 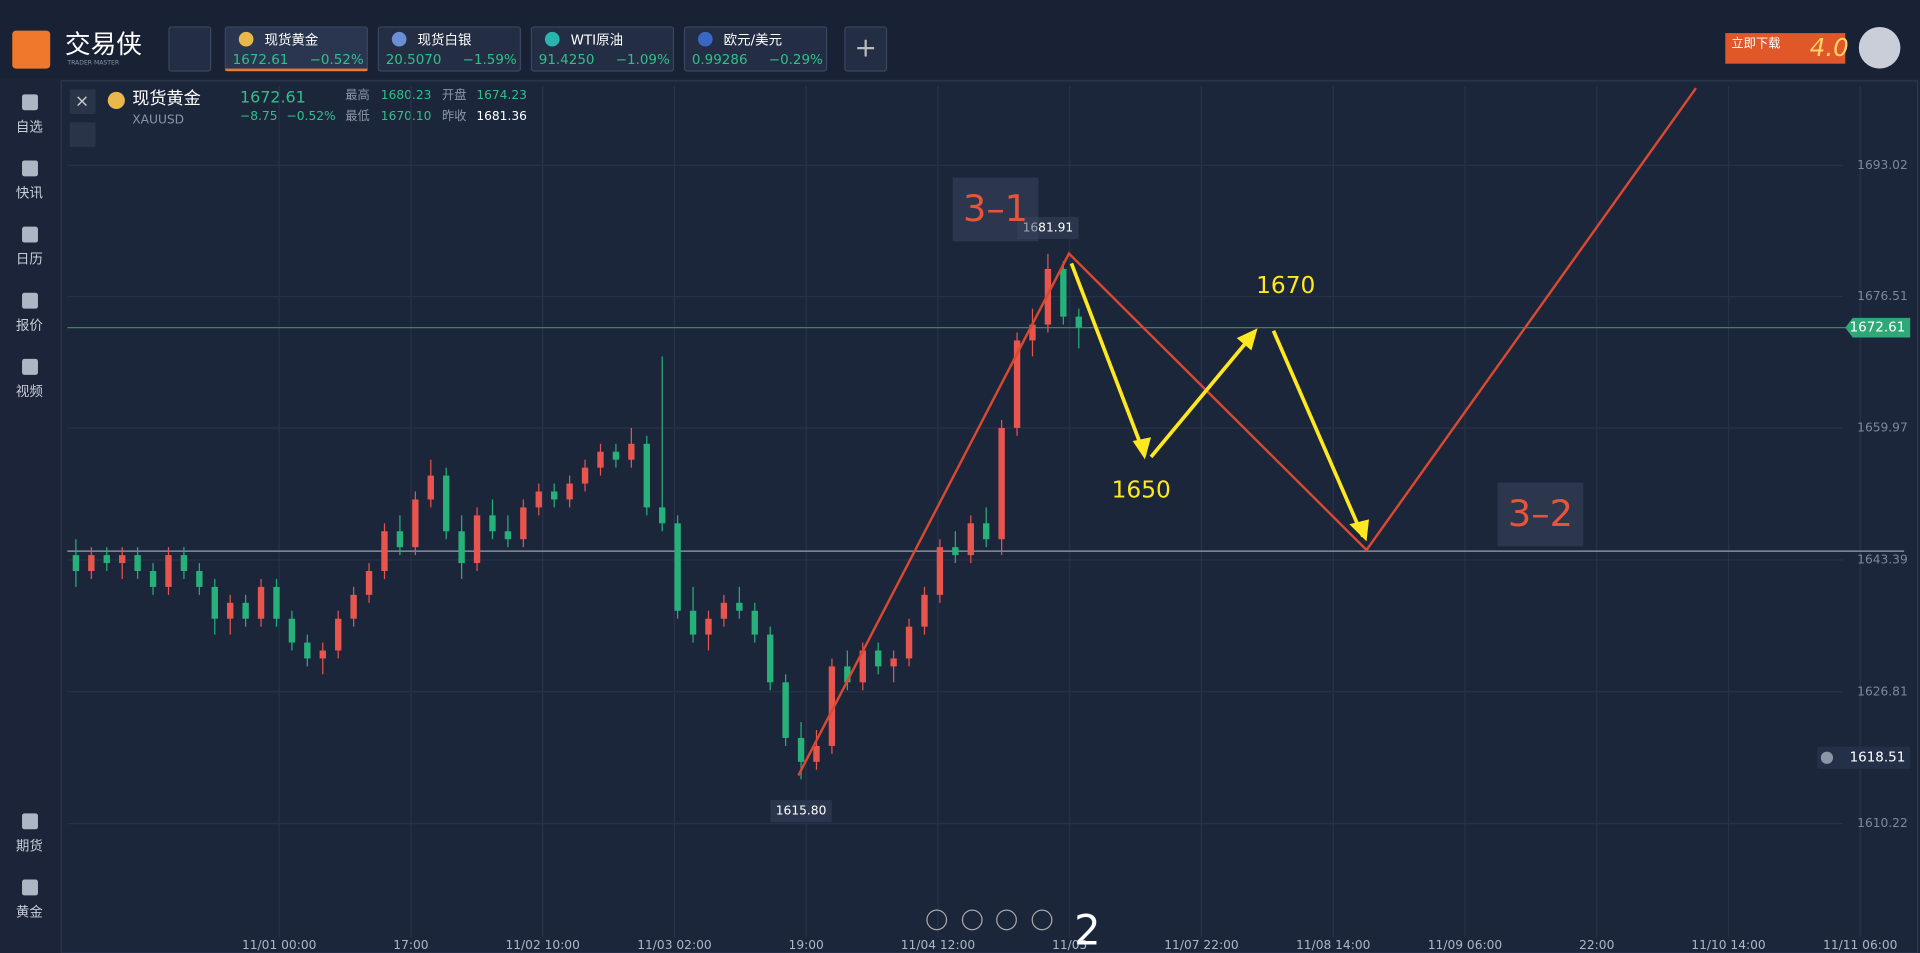 I want to click on rewind, so click(x=972, y=920).